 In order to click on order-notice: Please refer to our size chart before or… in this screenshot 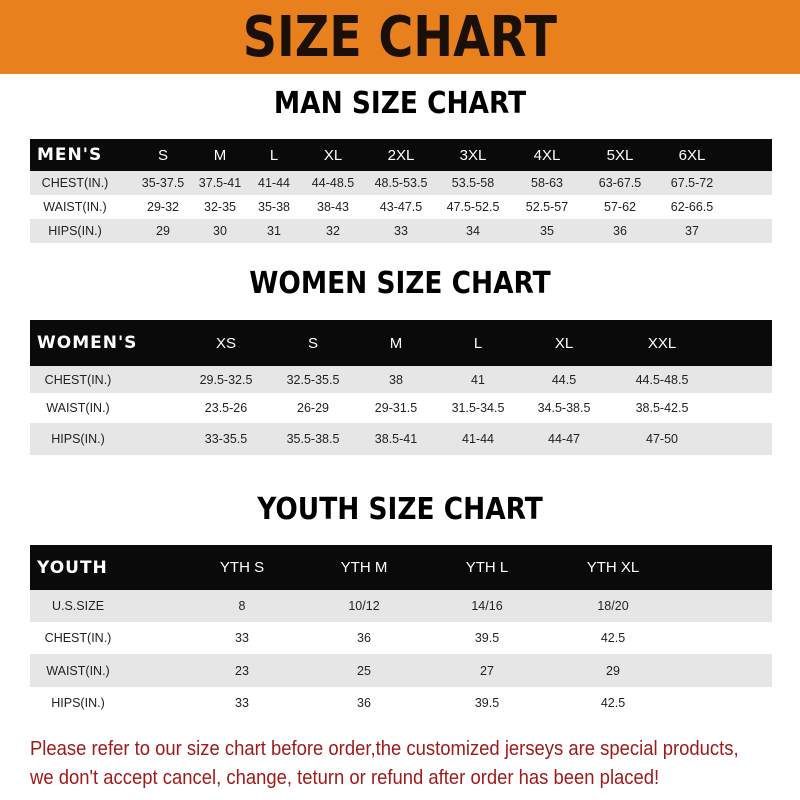, I will do `click(410, 763)`.